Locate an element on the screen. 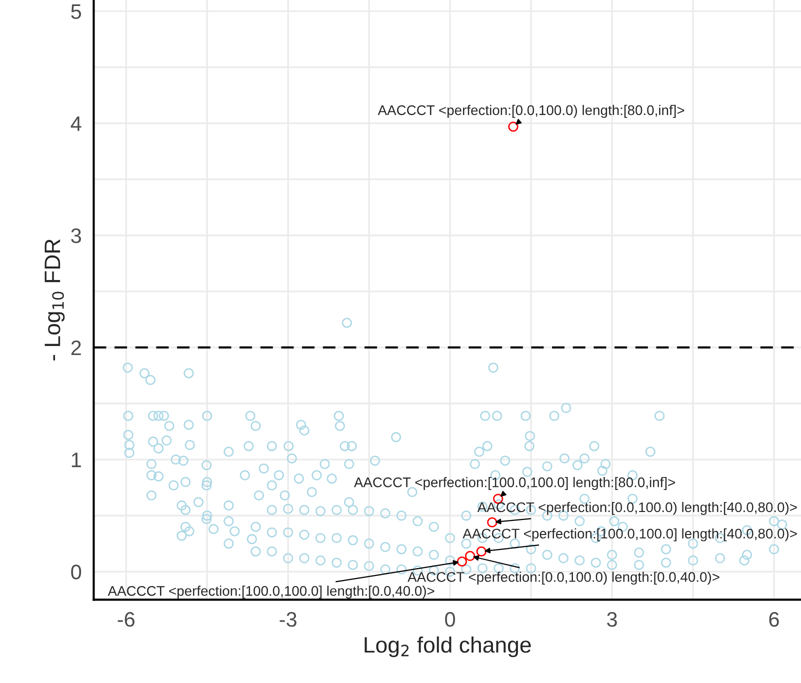 This screenshot has width=801, height=683. annotation: AACCCT <perfection:[0.0,100.0) length:[80.0,inf]> is located at coordinates (531, 111).